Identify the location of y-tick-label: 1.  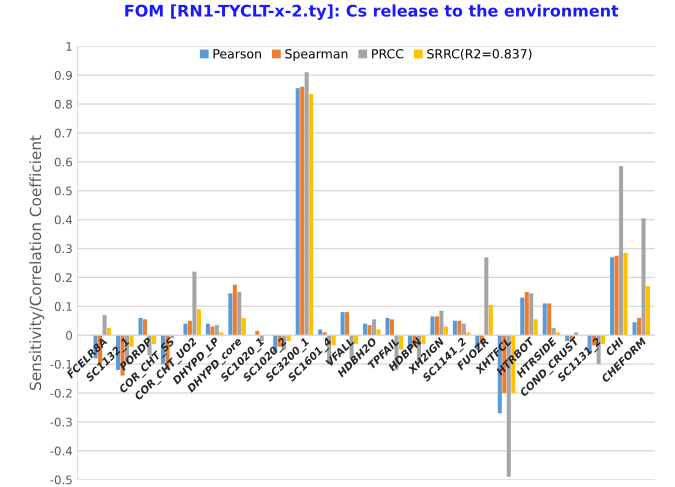
(69, 46).